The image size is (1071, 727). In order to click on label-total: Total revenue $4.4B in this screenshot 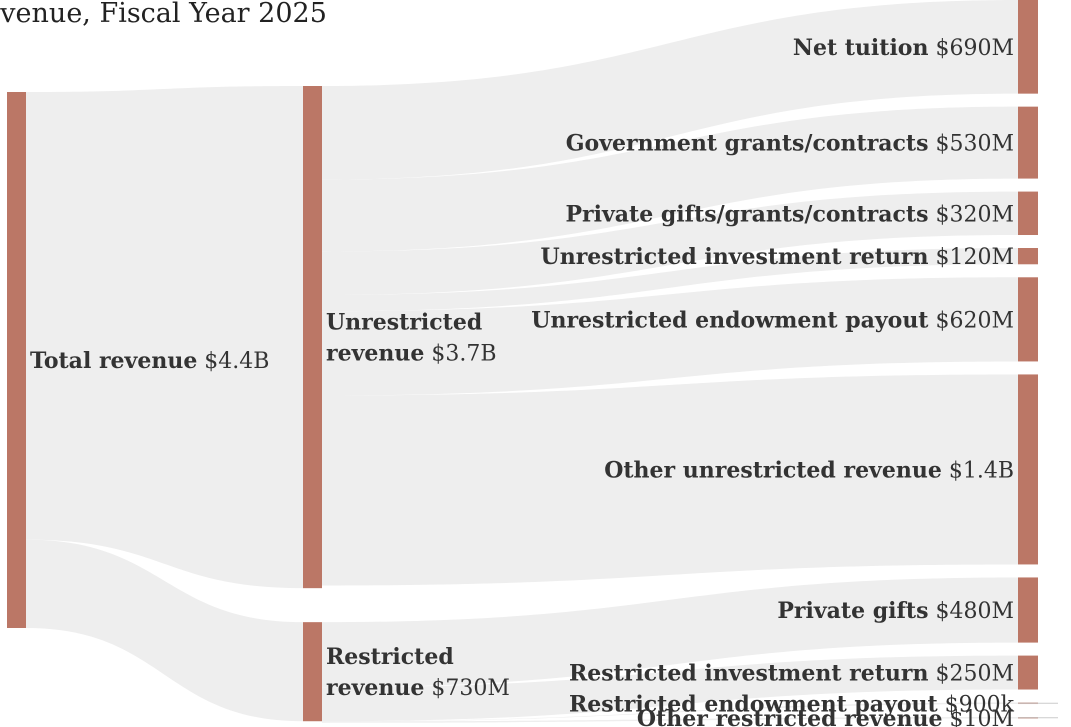, I will do `click(149, 361)`.